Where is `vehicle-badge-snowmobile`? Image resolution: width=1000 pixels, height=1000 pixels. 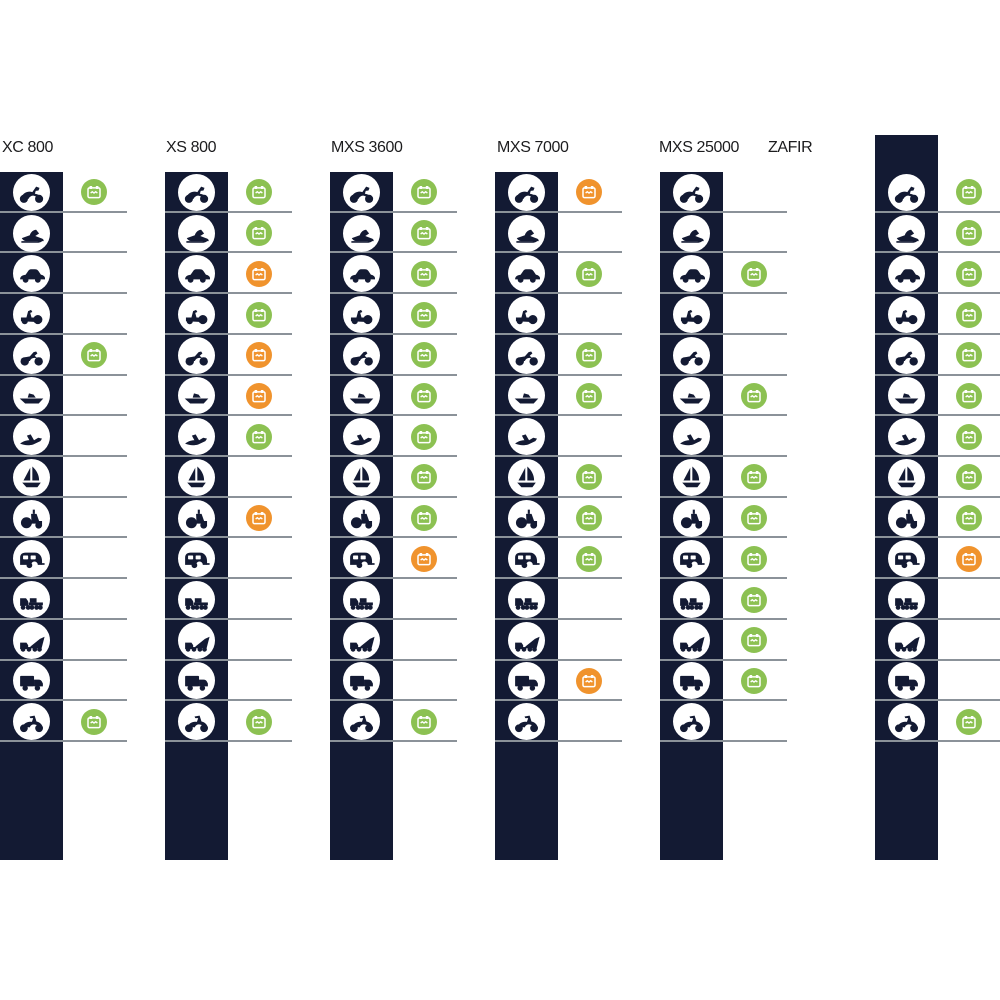
vehicle-badge-snowmobile is located at coordinates (31, 233).